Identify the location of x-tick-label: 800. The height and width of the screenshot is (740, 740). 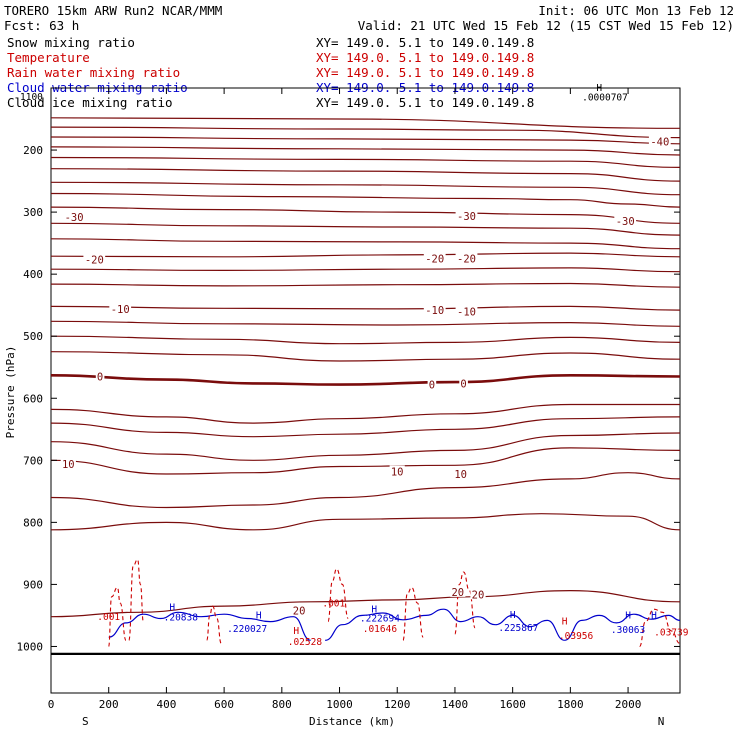
(282, 704).